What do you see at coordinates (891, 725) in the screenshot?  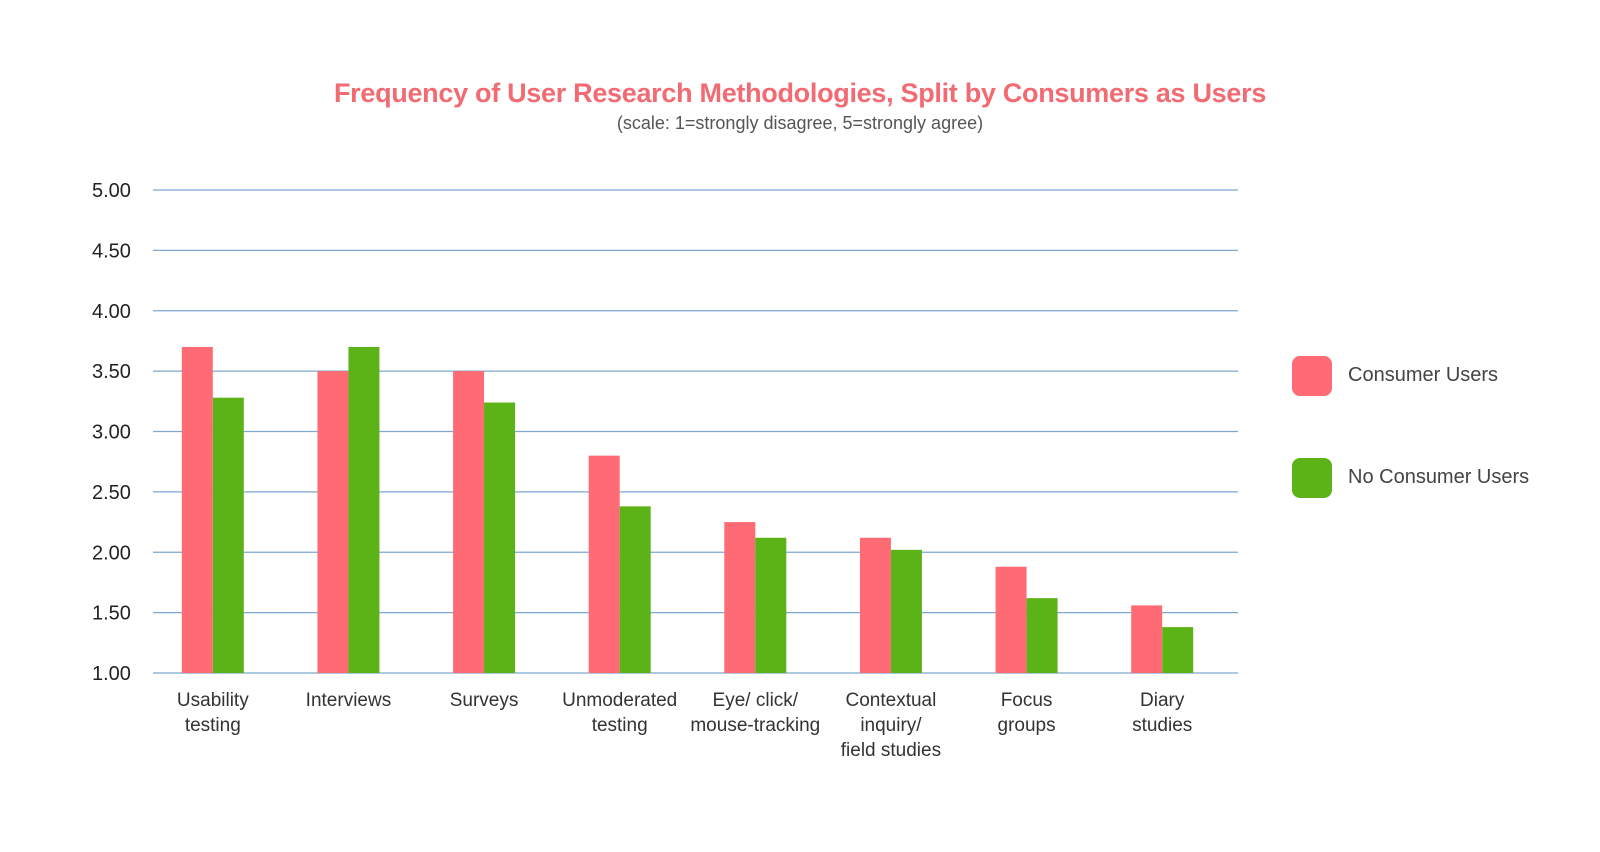 I see `x-category-label: Contextual inquiry/field studies` at bounding box center [891, 725].